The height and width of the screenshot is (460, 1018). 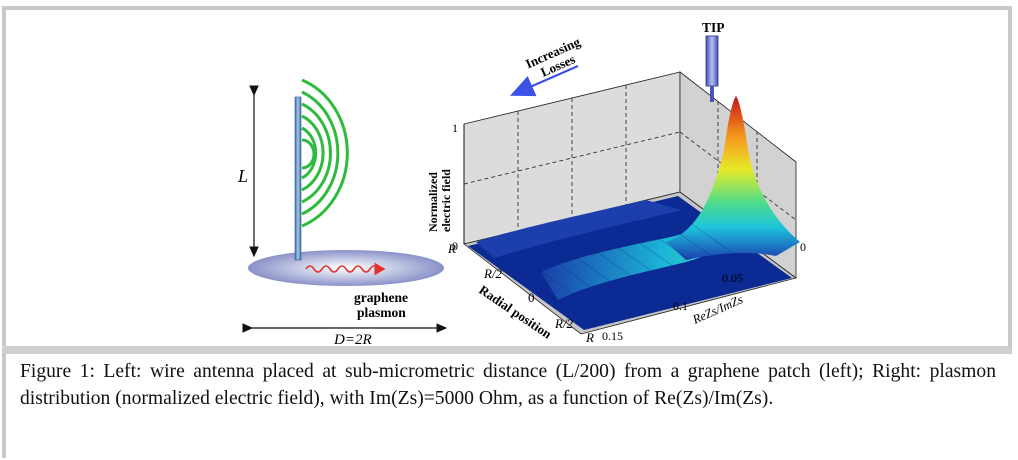 What do you see at coordinates (712, 61) in the screenshot?
I see `probe-tip` at bounding box center [712, 61].